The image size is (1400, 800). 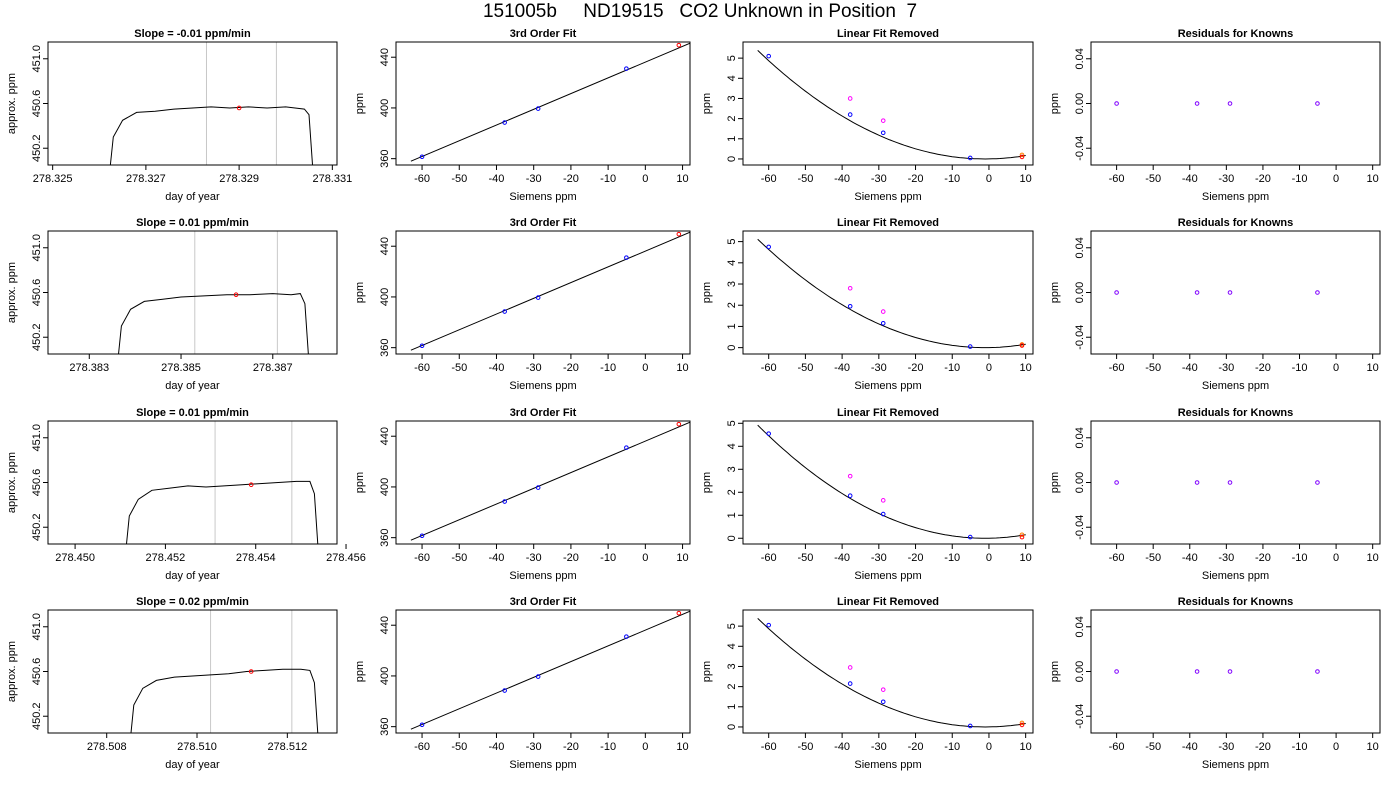 What do you see at coordinates (1236, 223) in the screenshot?
I see `plot-title: Residuals for Knowns` at bounding box center [1236, 223].